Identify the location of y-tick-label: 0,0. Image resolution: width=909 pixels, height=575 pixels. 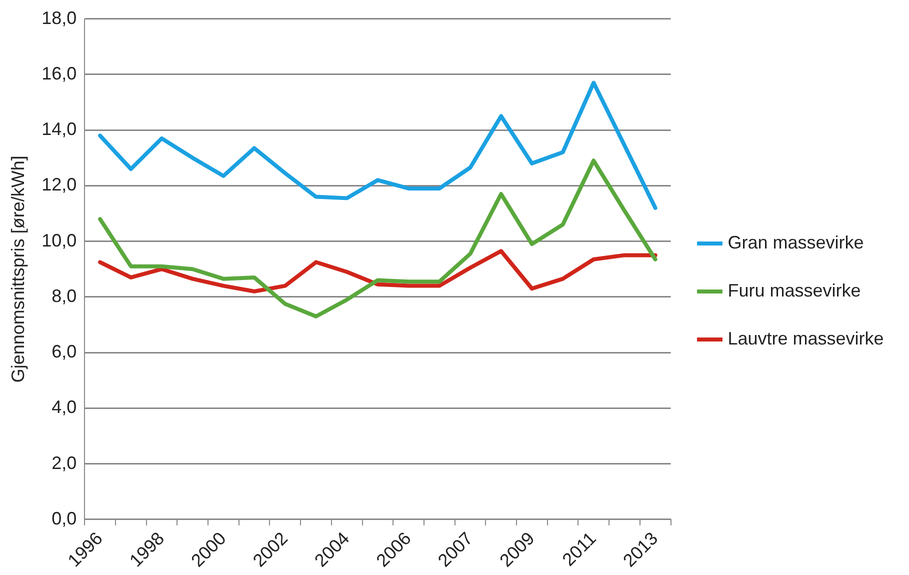
(64, 518).